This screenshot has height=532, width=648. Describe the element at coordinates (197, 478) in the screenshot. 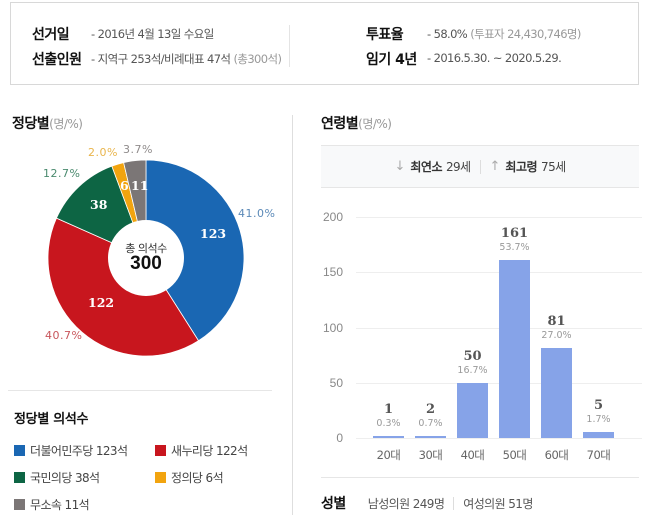

I see `legend-label: 정의당 6석` at that location.